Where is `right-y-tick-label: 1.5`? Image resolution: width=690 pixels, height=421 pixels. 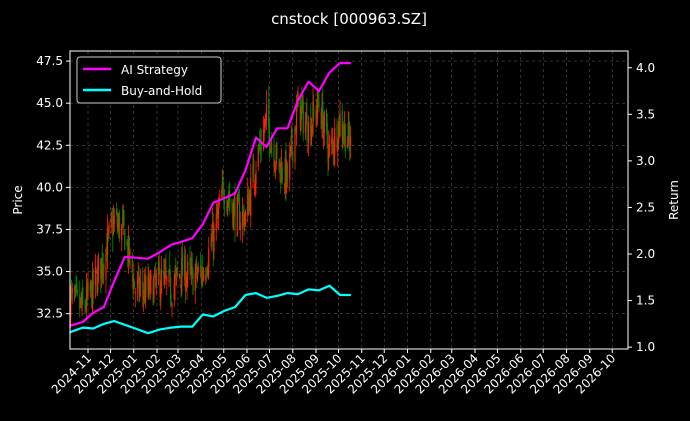
right-y-tick-label: 1.5 is located at coordinates (645, 301).